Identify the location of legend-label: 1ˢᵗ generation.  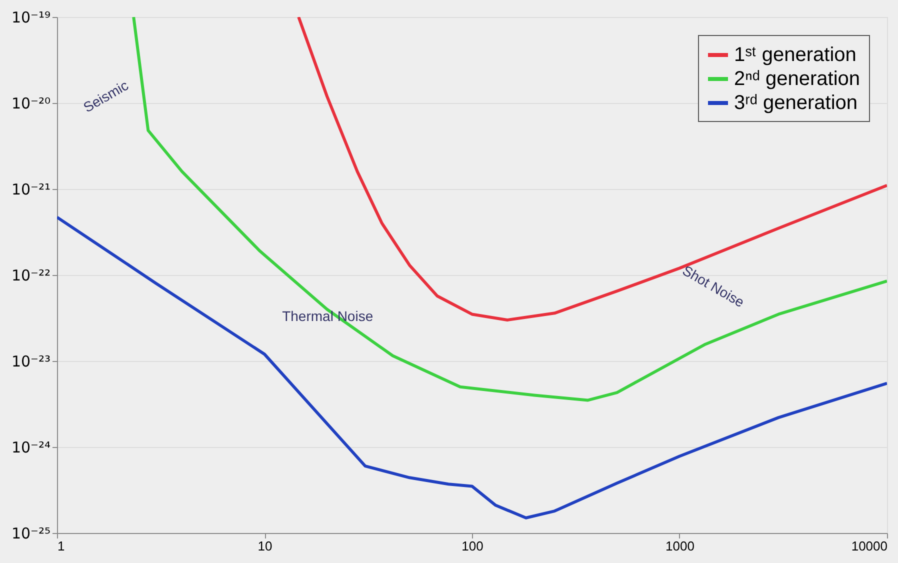
(795, 55).